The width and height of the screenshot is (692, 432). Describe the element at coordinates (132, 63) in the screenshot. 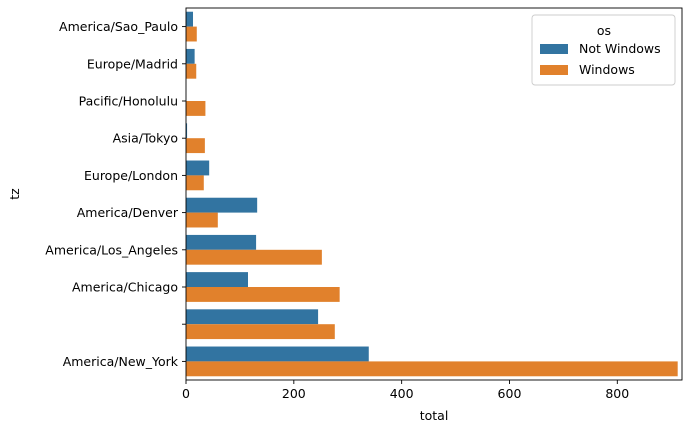

I see `y-tick-label: Europe/Madrid` at that location.